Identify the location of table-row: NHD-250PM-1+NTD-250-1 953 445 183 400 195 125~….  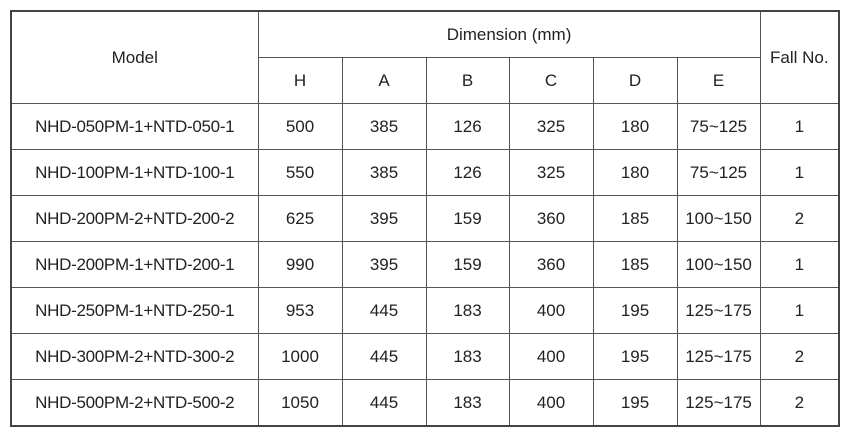
(425, 310).